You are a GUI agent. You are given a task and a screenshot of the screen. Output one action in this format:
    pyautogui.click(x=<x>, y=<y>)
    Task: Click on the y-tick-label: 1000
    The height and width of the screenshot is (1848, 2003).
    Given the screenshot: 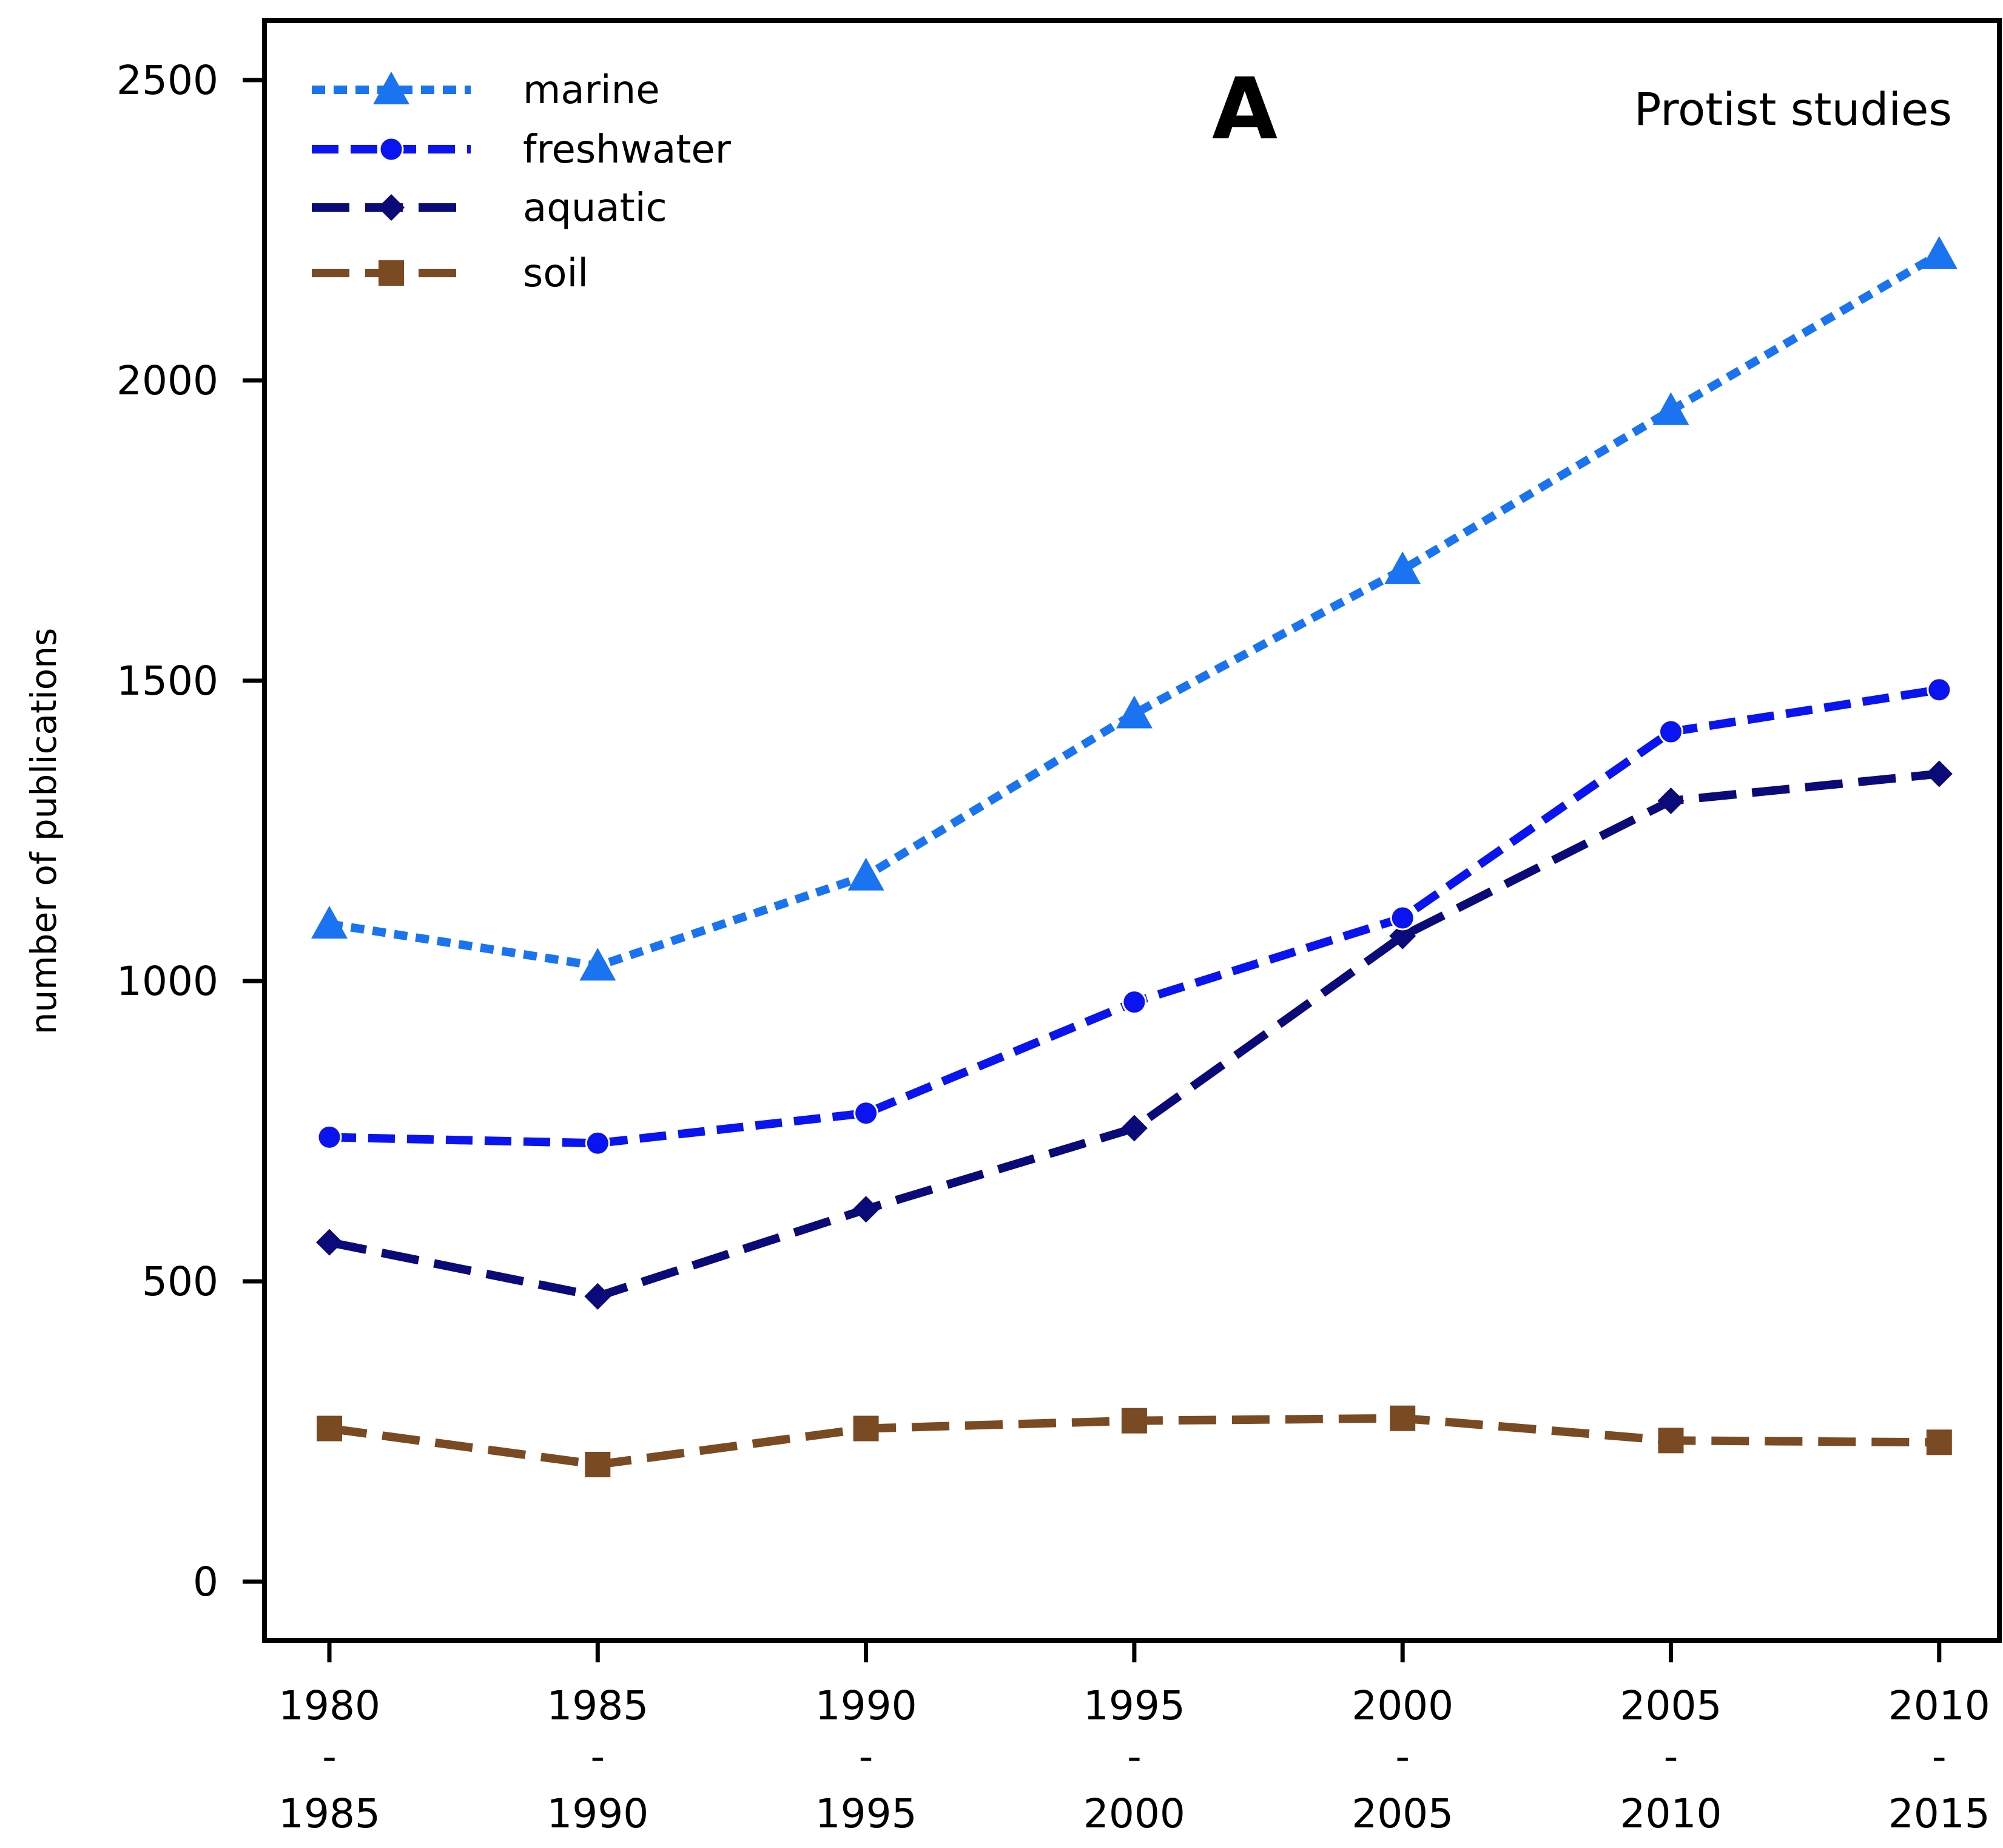 What is the action you would take?
    pyautogui.click(x=167, y=981)
    